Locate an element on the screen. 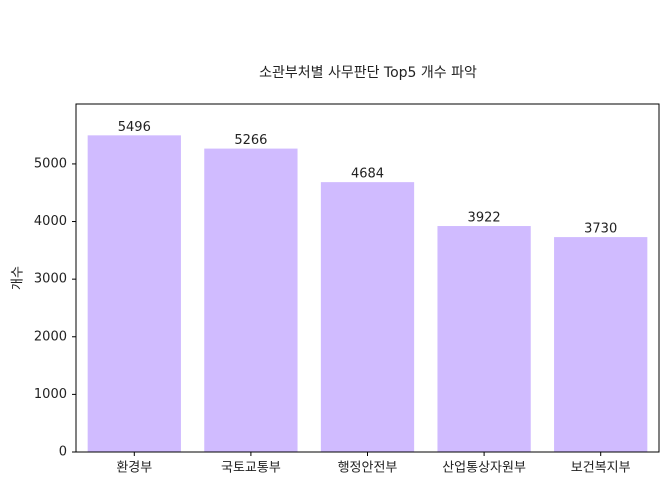  y-tick-label: 4000 is located at coordinates (50, 221).